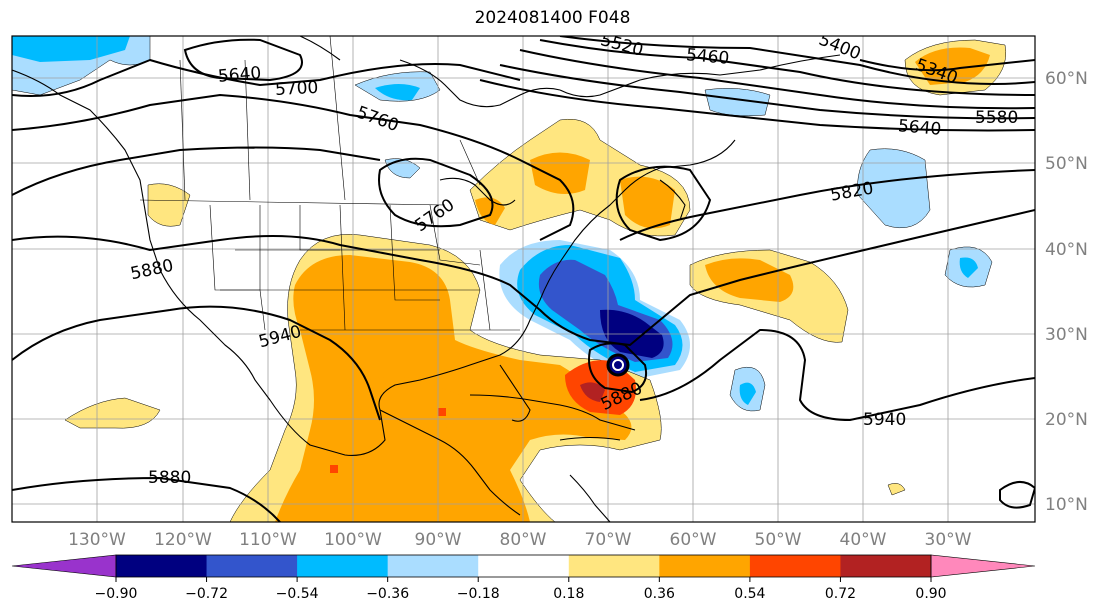  What do you see at coordinates (1066, 292) in the screenshot?
I see `latitude-labels: 60°N 50°N 40°N 30°N 20°N 10°N` at bounding box center [1066, 292].